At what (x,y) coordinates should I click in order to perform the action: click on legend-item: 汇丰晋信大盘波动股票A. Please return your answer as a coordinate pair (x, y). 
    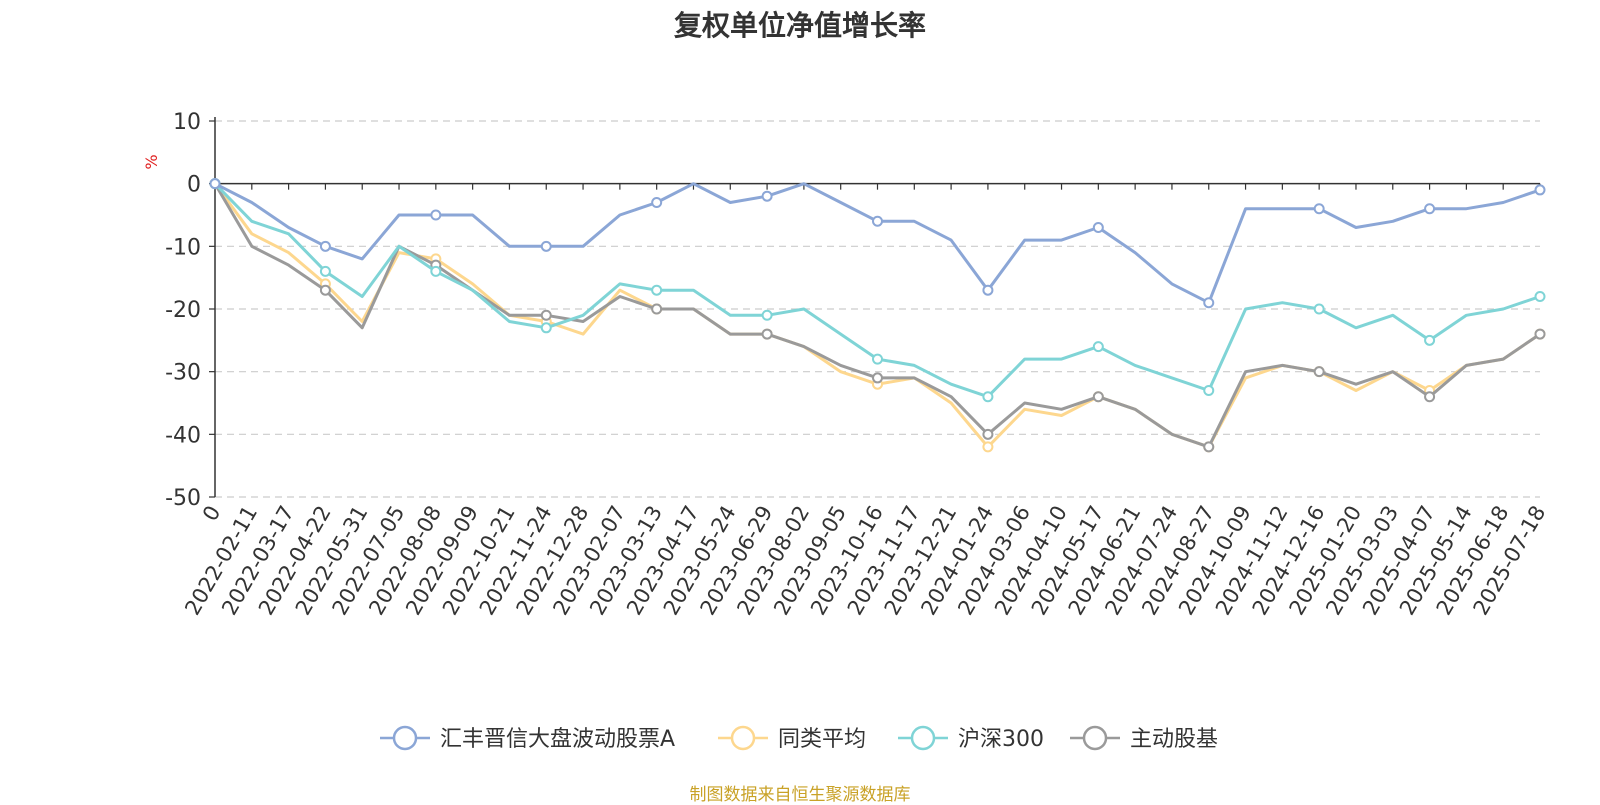
    Looking at the image, I should click on (527, 738).